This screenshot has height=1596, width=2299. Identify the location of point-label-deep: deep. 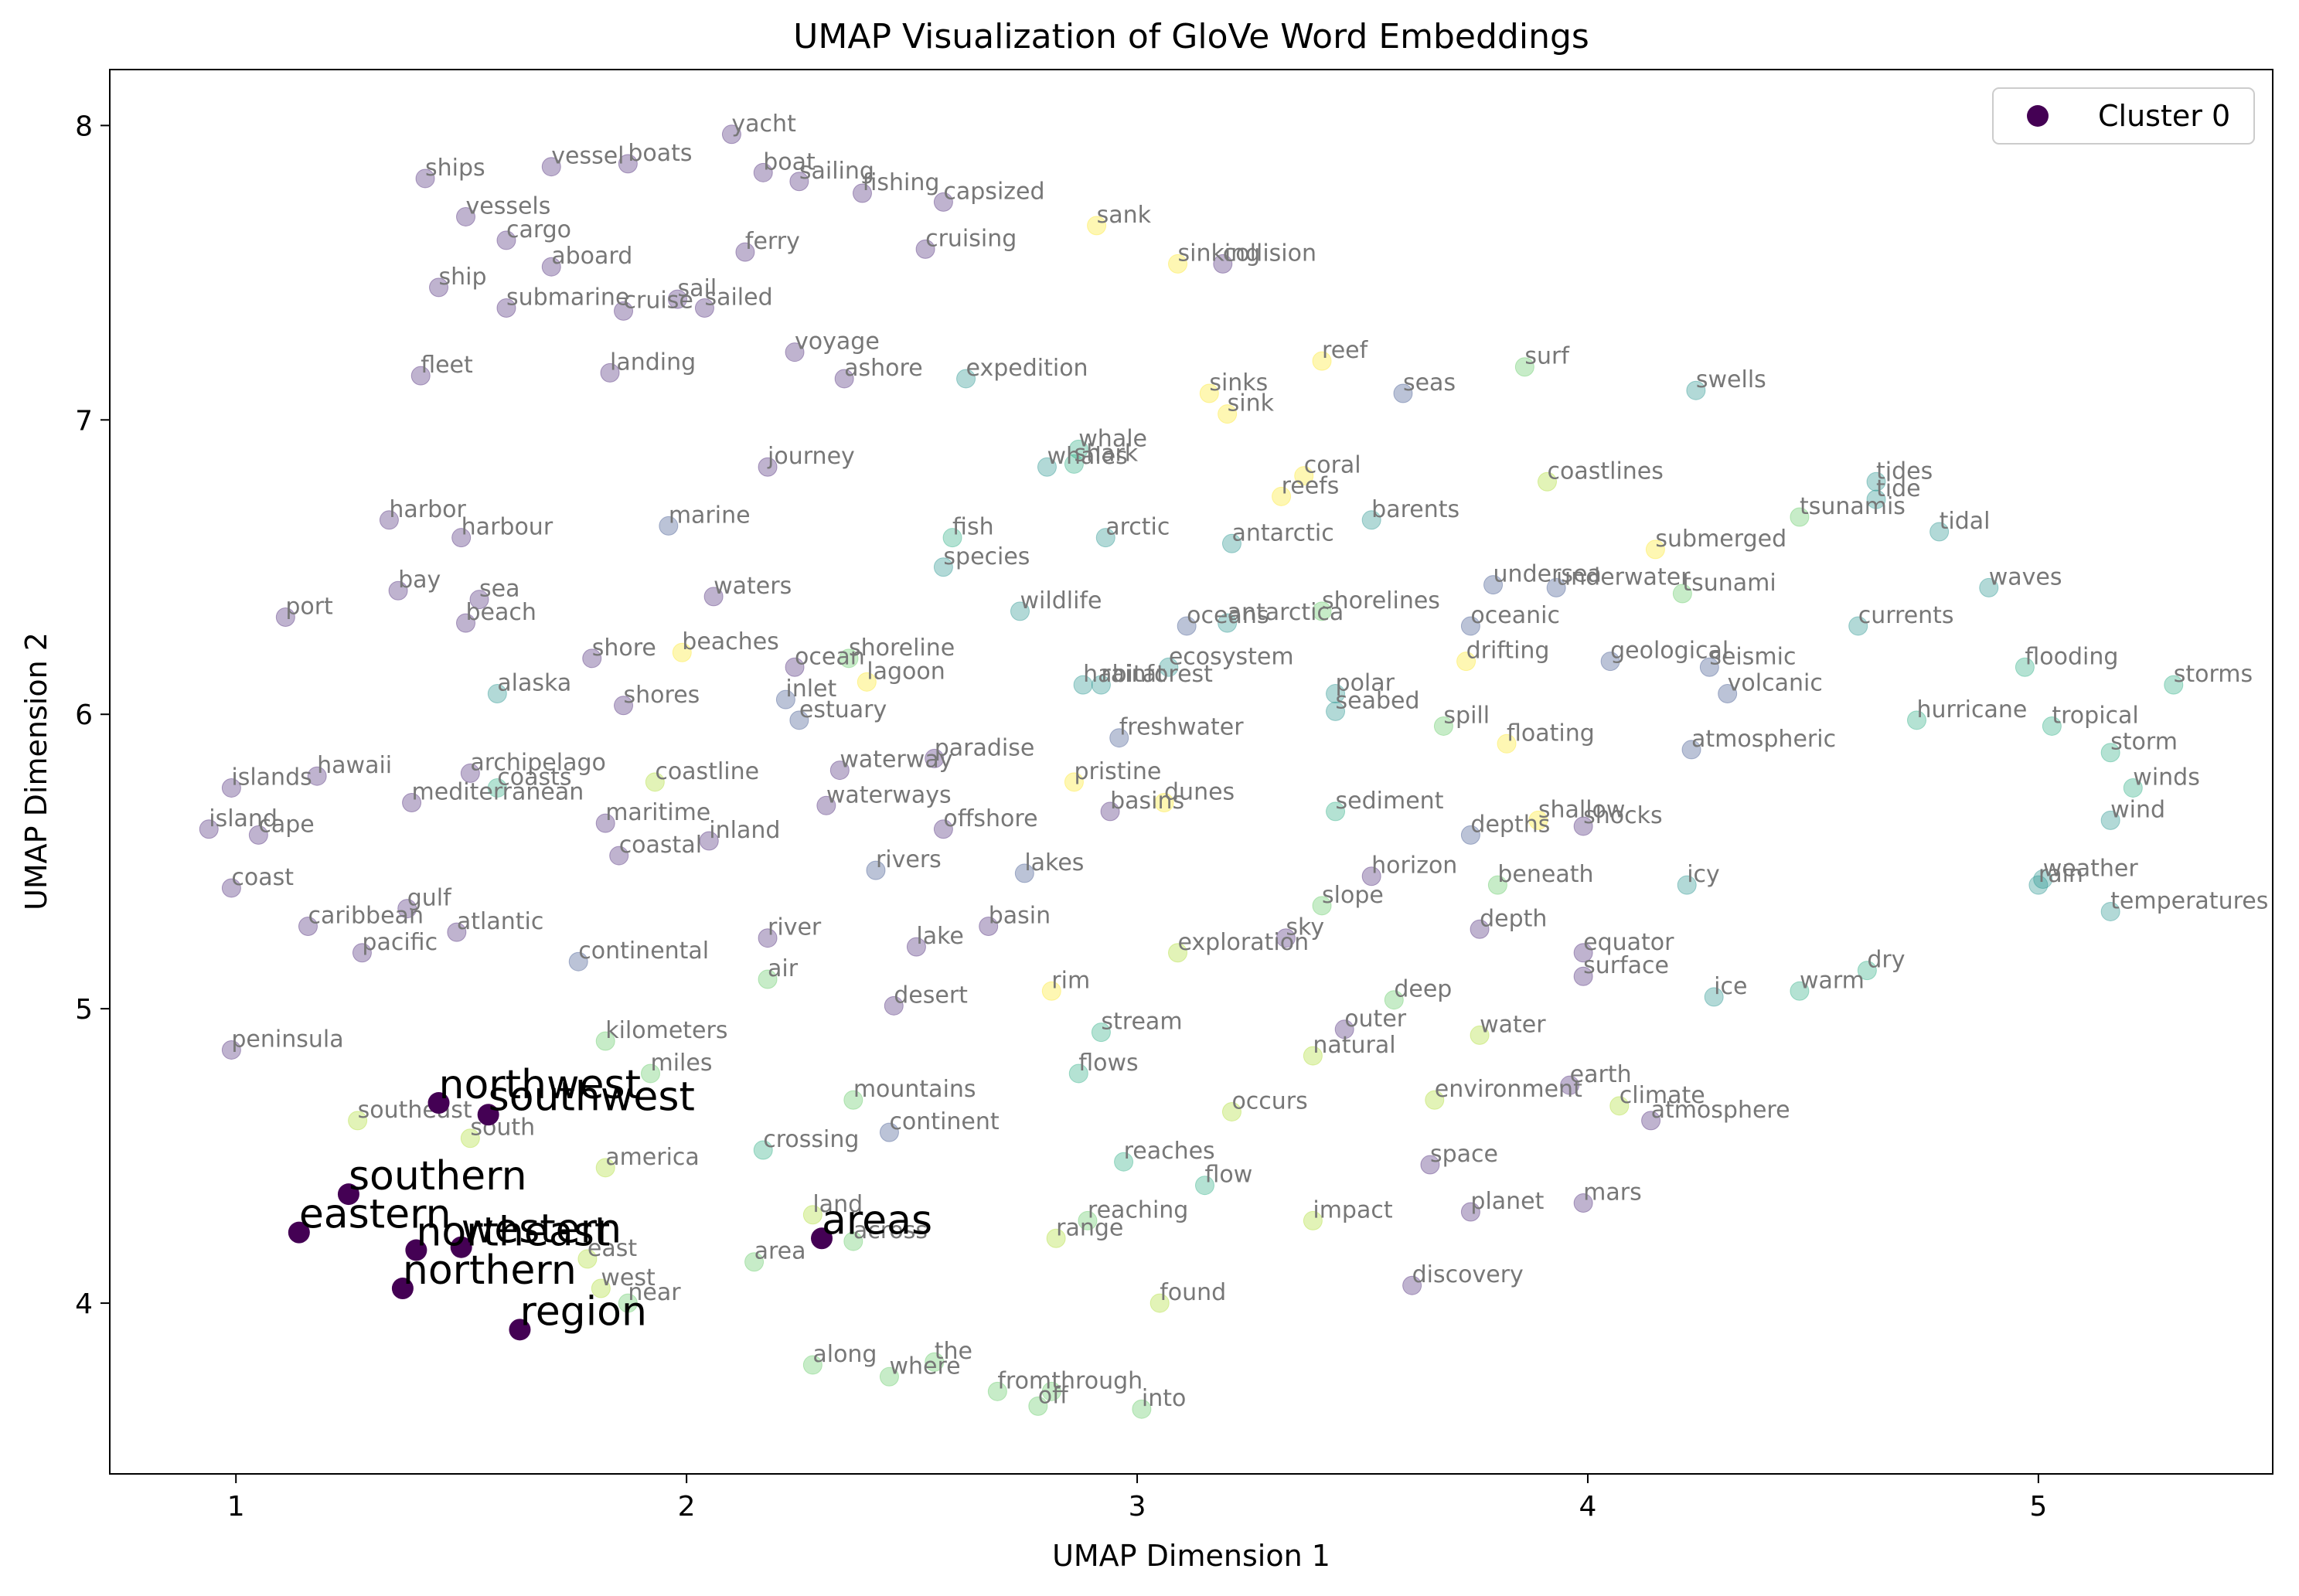
(1423, 989).